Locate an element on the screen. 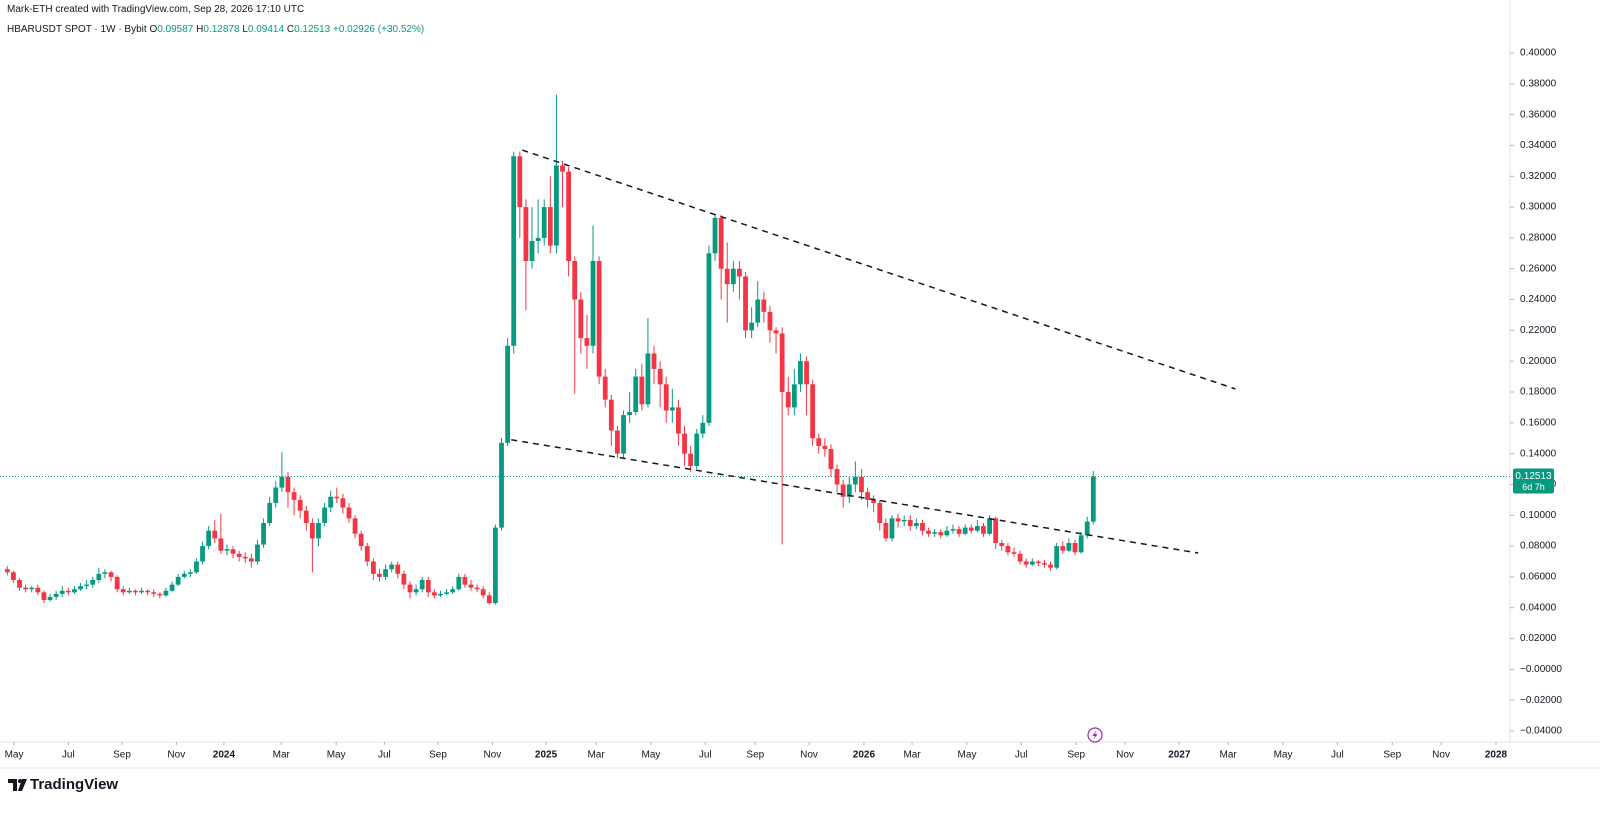 This screenshot has height=822, width=1600. y-tick-label: 0.34000 is located at coordinates (1538, 145).